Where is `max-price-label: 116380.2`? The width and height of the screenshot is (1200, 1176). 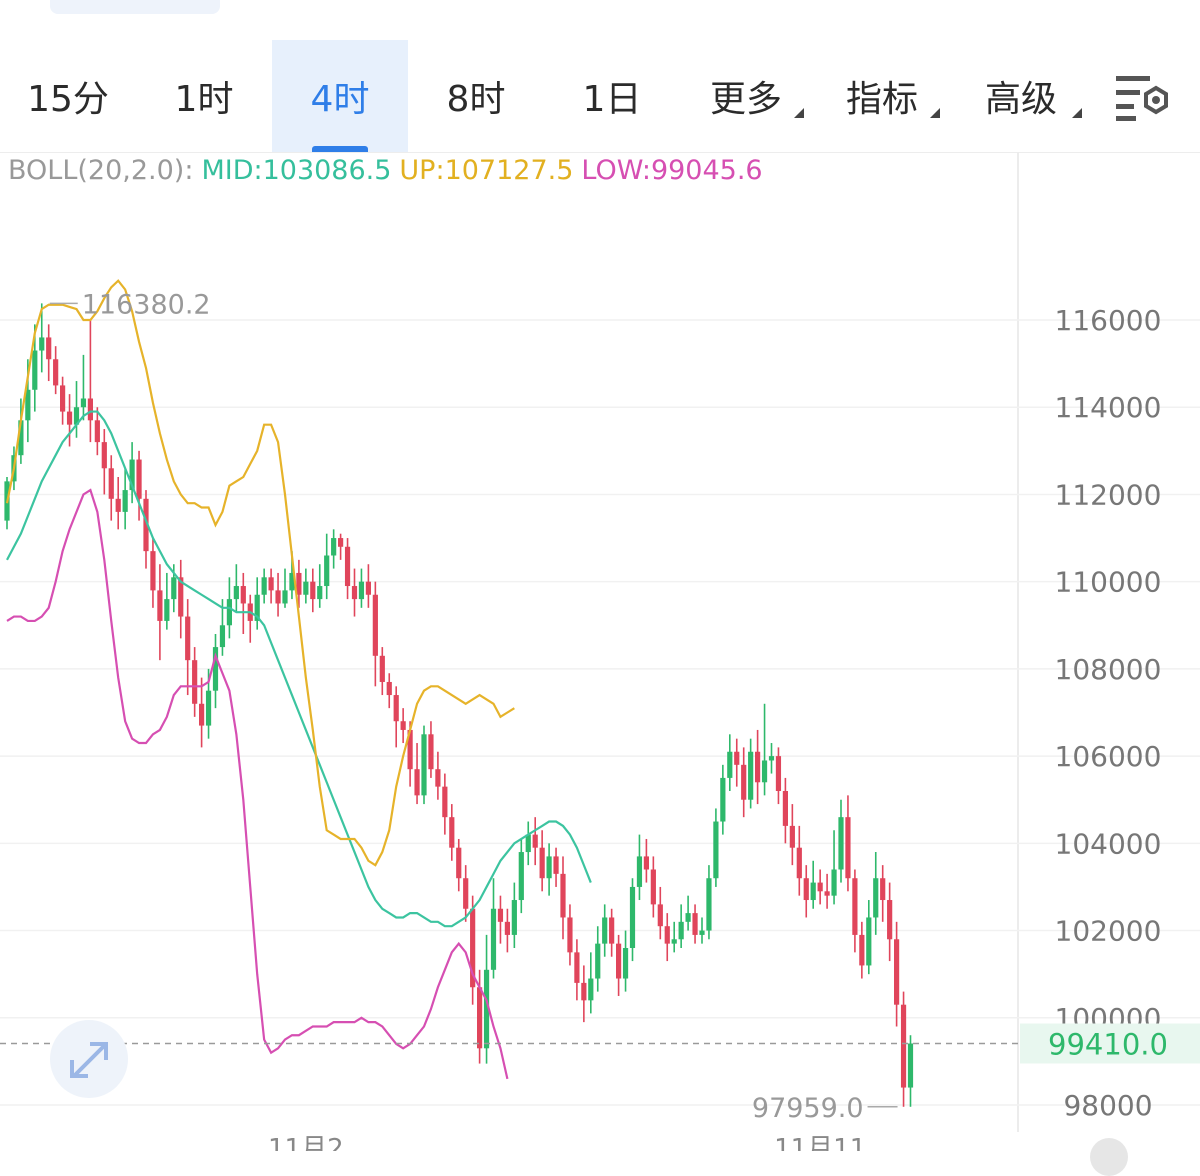
max-price-label: 116380.2 is located at coordinates (146, 304).